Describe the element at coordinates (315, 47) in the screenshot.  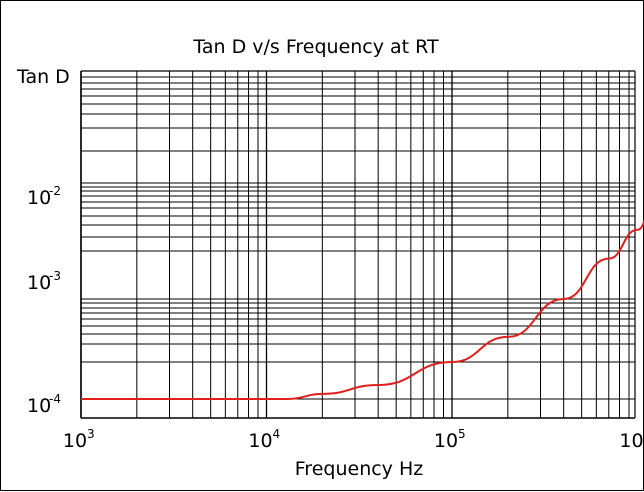
I see `chart-title: Tan D v/s Frequency at RT` at that location.